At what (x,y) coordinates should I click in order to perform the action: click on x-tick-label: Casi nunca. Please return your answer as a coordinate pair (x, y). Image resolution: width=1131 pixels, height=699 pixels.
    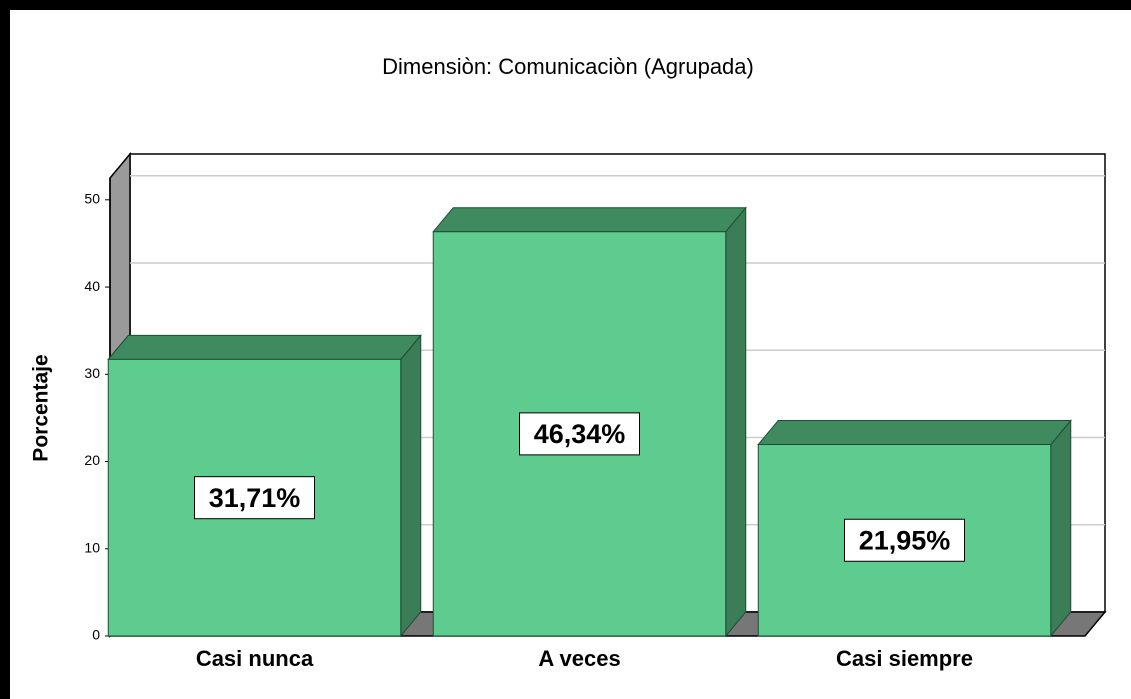
    Looking at the image, I should click on (255, 658).